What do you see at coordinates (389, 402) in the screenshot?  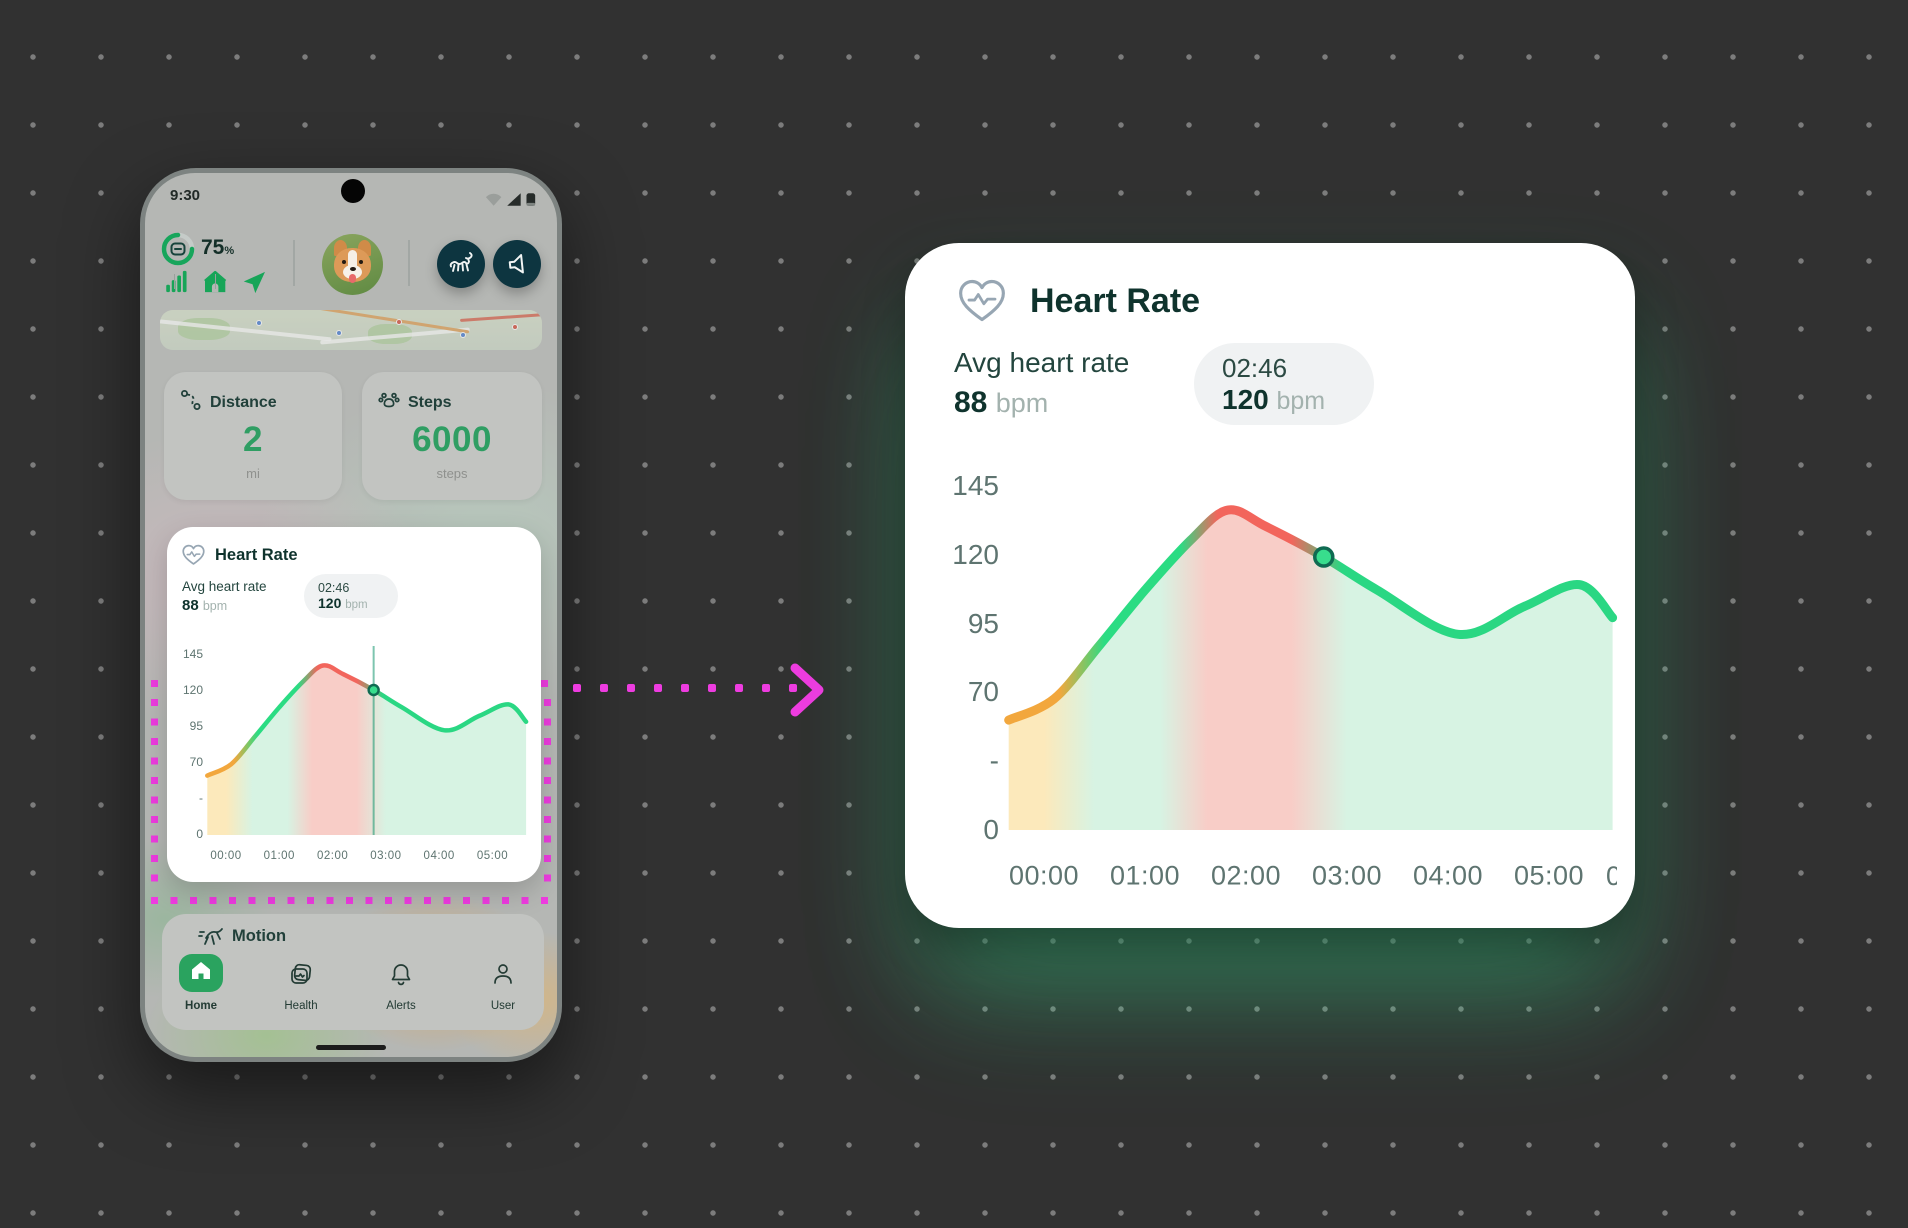 I see `paw-icon` at bounding box center [389, 402].